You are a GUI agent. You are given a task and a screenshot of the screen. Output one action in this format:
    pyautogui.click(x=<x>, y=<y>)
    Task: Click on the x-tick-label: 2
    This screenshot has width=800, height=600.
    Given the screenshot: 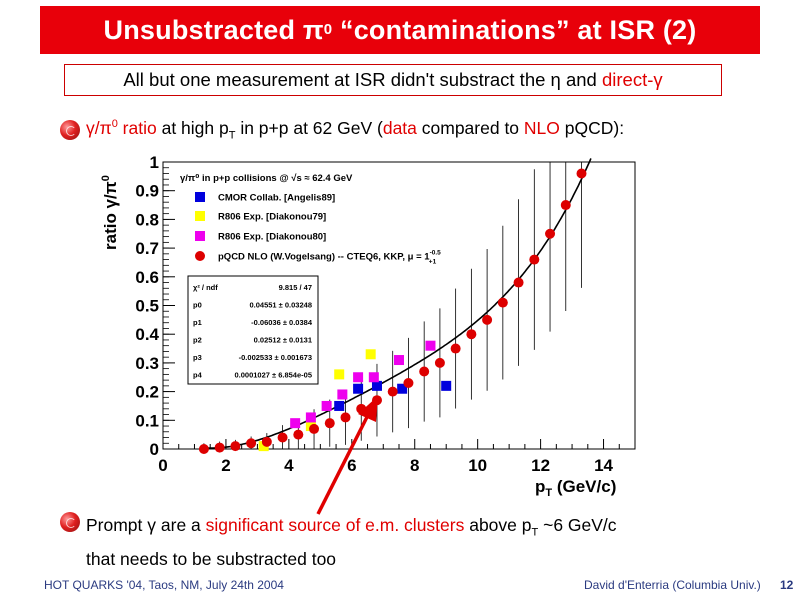 What is the action you would take?
    pyautogui.click(x=225, y=465)
    